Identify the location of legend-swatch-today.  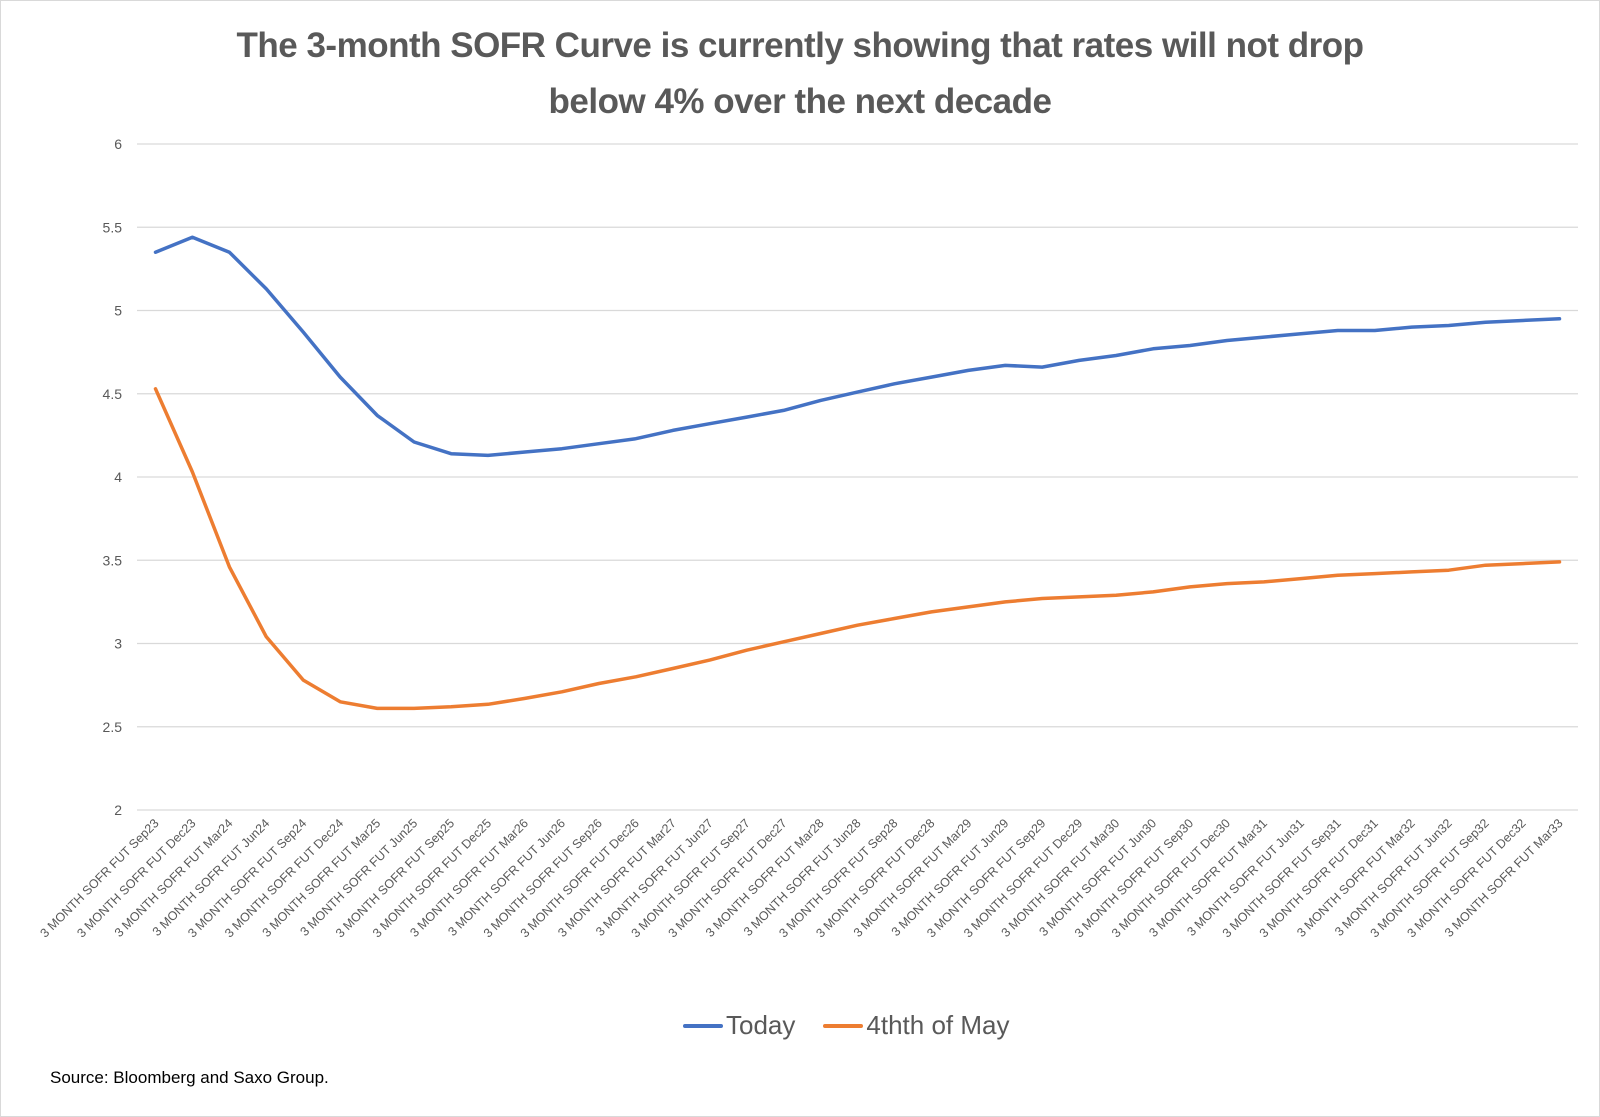
(703, 1025).